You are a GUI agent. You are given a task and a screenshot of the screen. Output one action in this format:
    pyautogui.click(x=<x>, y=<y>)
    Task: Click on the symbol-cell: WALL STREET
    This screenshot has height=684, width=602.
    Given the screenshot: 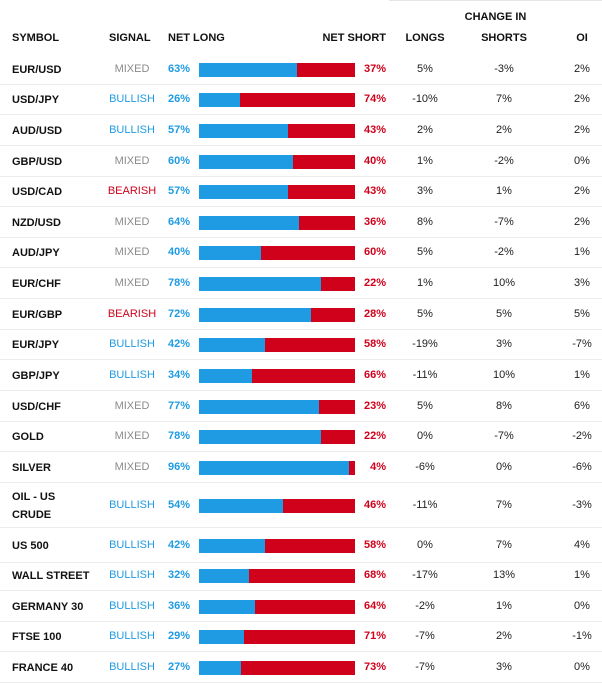 What is the action you would take?
    pyautogui.click(x=51, y=576)
    